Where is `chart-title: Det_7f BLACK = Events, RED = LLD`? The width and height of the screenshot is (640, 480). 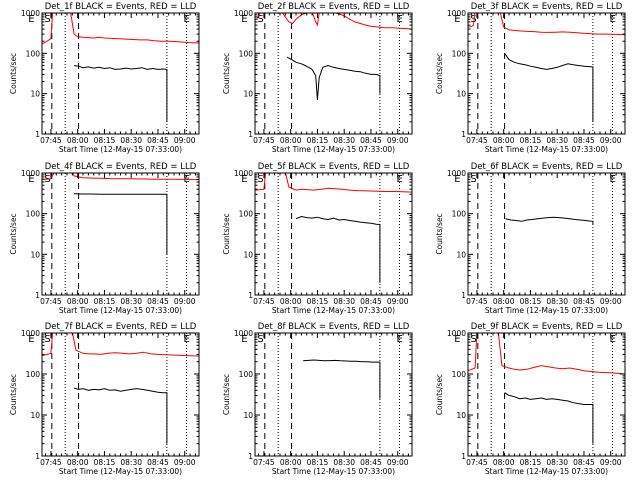 chart-title: Det_7f BLACK = Events, RED = LLD is located at coordinates (121, 327).